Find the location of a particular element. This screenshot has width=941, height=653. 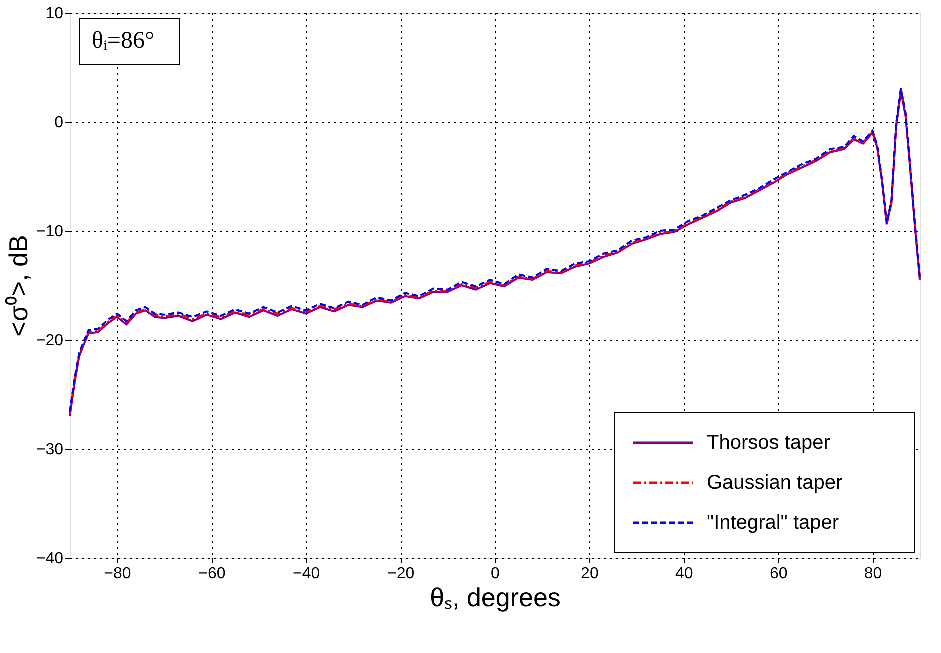

x-tick-label: 0 is located at coordinates (495, 574).